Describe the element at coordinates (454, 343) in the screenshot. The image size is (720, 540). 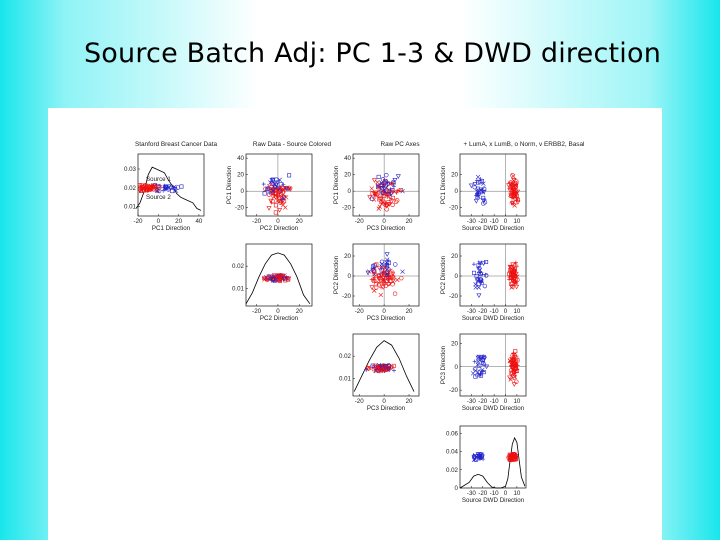
I see `y-tick-label-sc-3-4-2: 20` at that location.